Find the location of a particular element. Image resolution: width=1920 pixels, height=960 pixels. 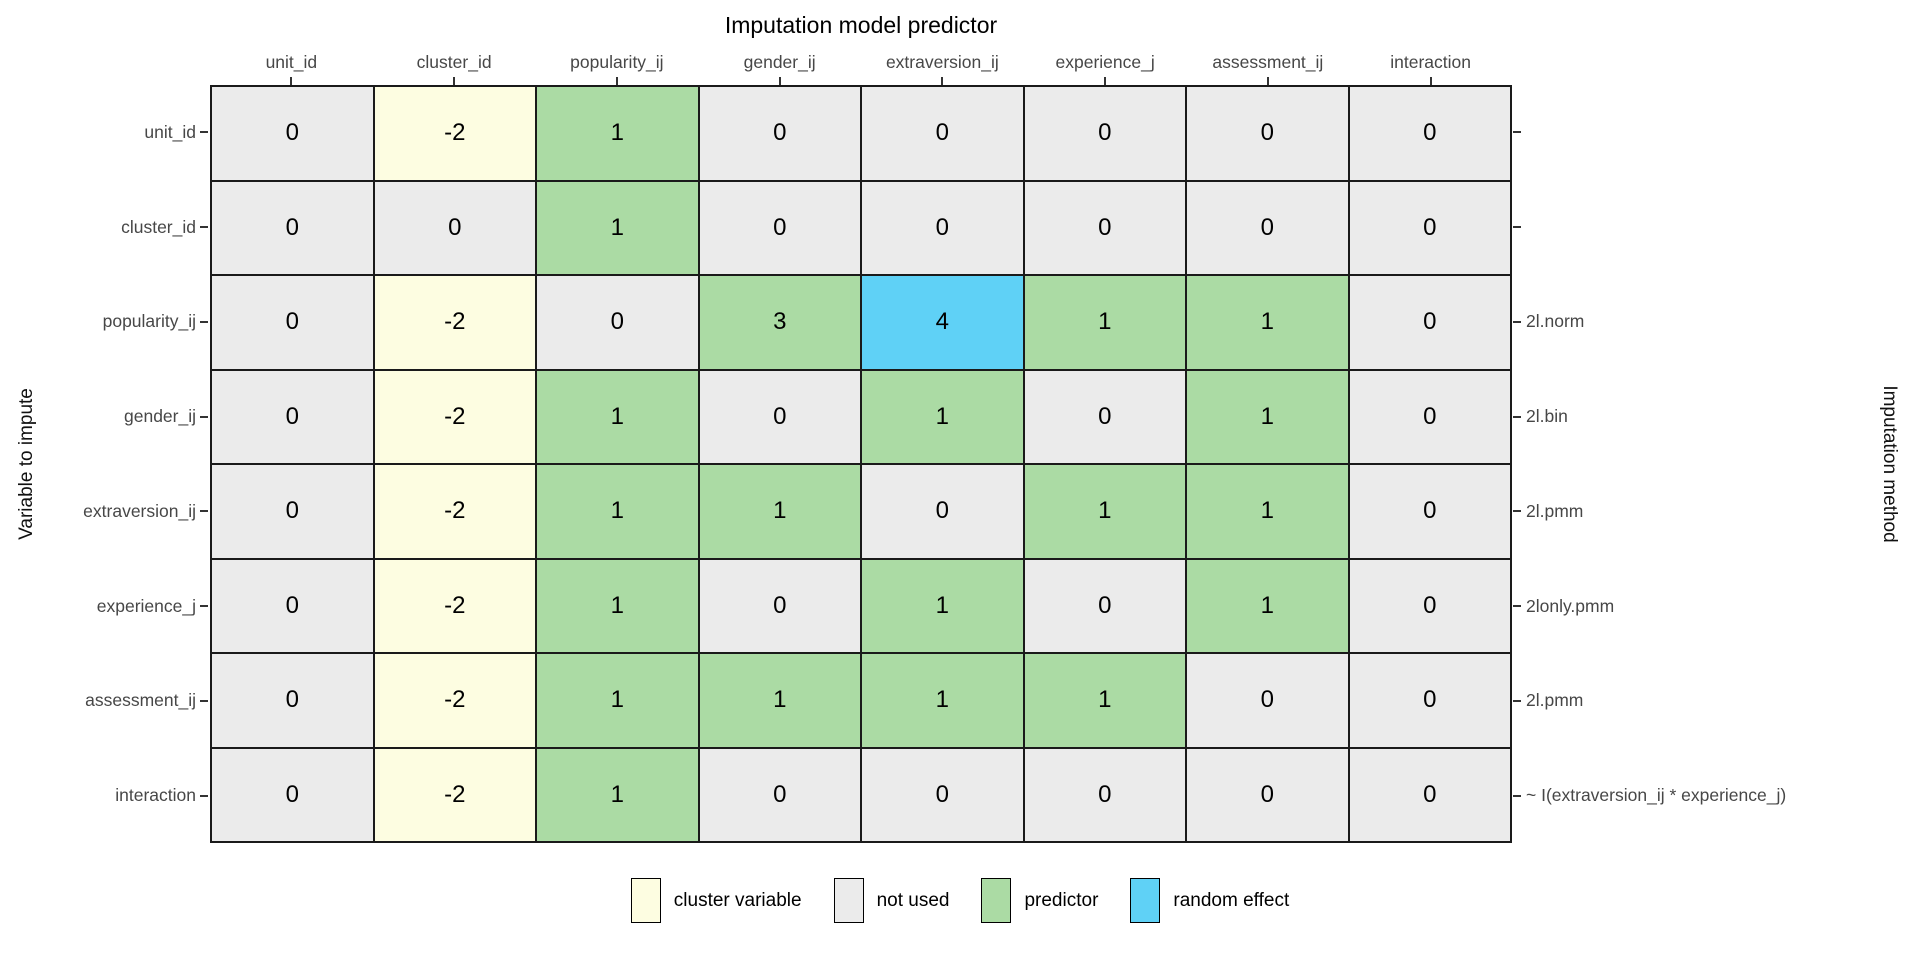

method-label-text: 2l.norm is located at coordinates (1555, 321).